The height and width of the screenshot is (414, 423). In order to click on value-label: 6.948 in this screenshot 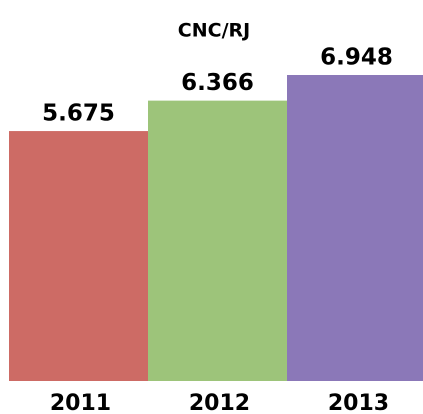, I will do `click(356, 58)`.